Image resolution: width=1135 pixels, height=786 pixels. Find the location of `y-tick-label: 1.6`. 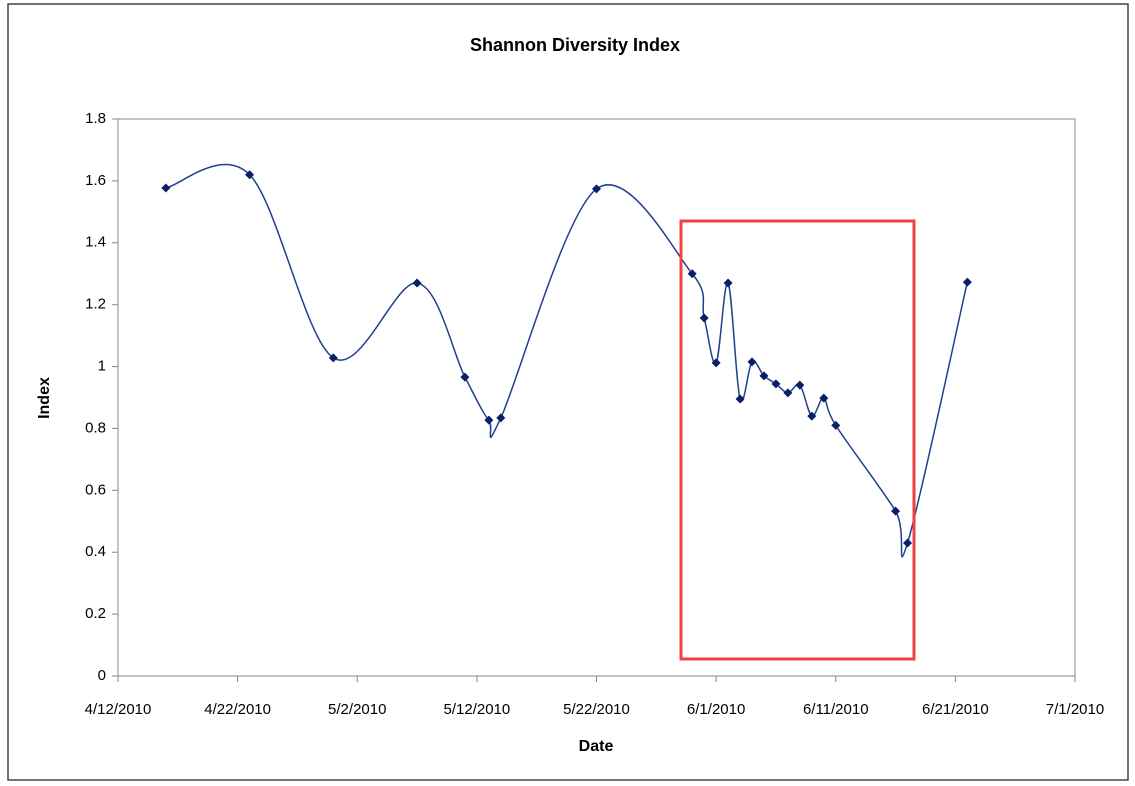

y-tick-label: 1.6 is located at coordinates (95, 180).